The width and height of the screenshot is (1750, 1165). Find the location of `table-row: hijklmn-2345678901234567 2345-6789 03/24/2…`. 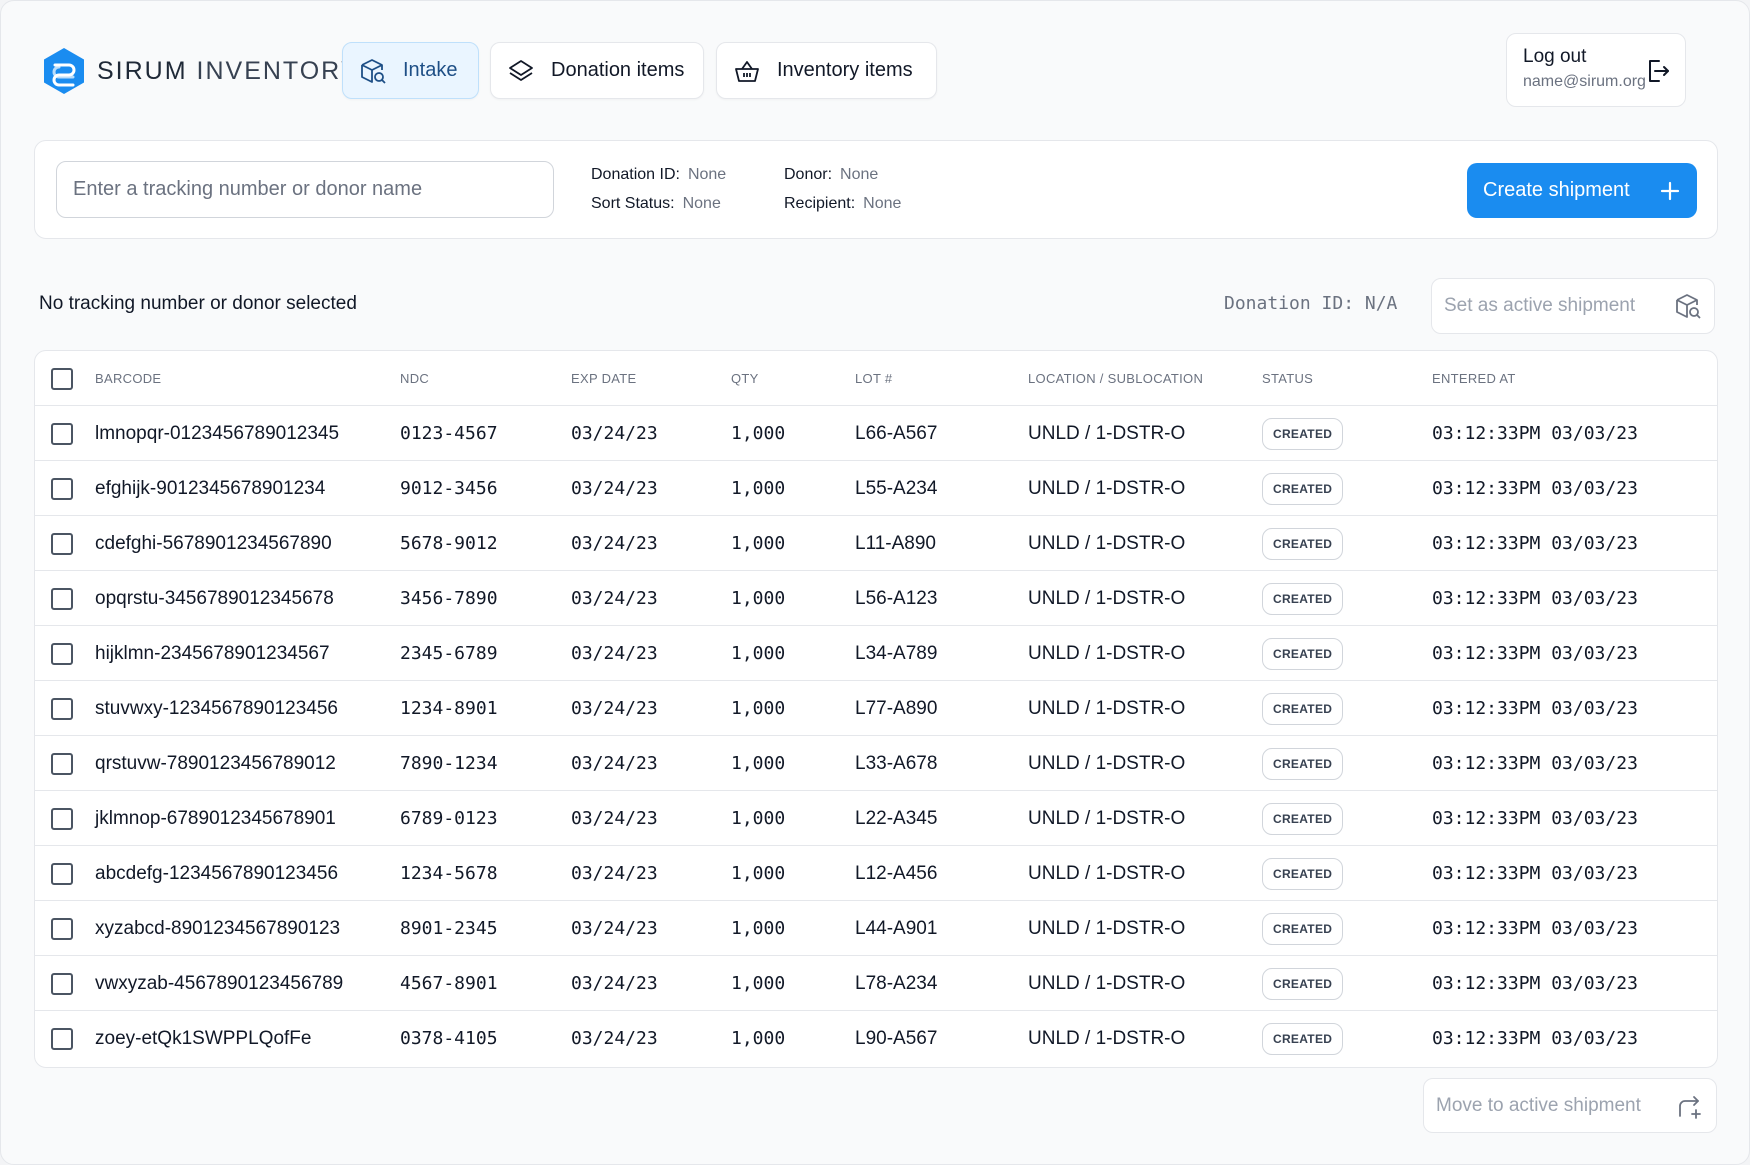

table-row: hijklmn-2345678901234567 2345-6789 03/24/2… is located at coordinates (876, 653).